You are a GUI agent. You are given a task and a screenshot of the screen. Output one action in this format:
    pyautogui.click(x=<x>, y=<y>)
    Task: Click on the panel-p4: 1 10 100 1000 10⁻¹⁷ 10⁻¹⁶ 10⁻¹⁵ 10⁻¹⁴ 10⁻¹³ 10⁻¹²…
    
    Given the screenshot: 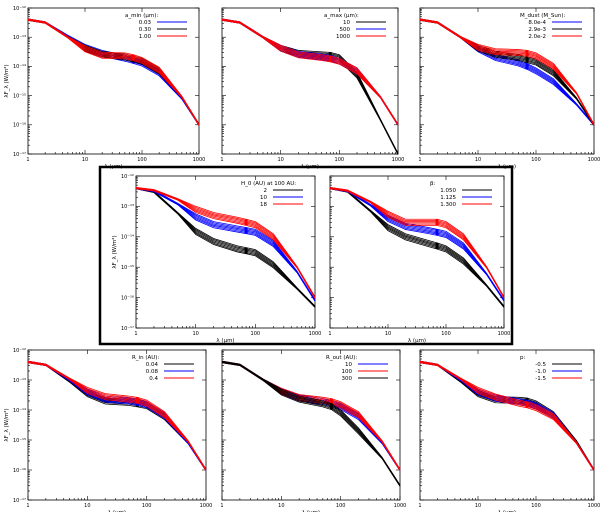 What is the action you would take?
    pyautogui.click(x=216, y=259)
    